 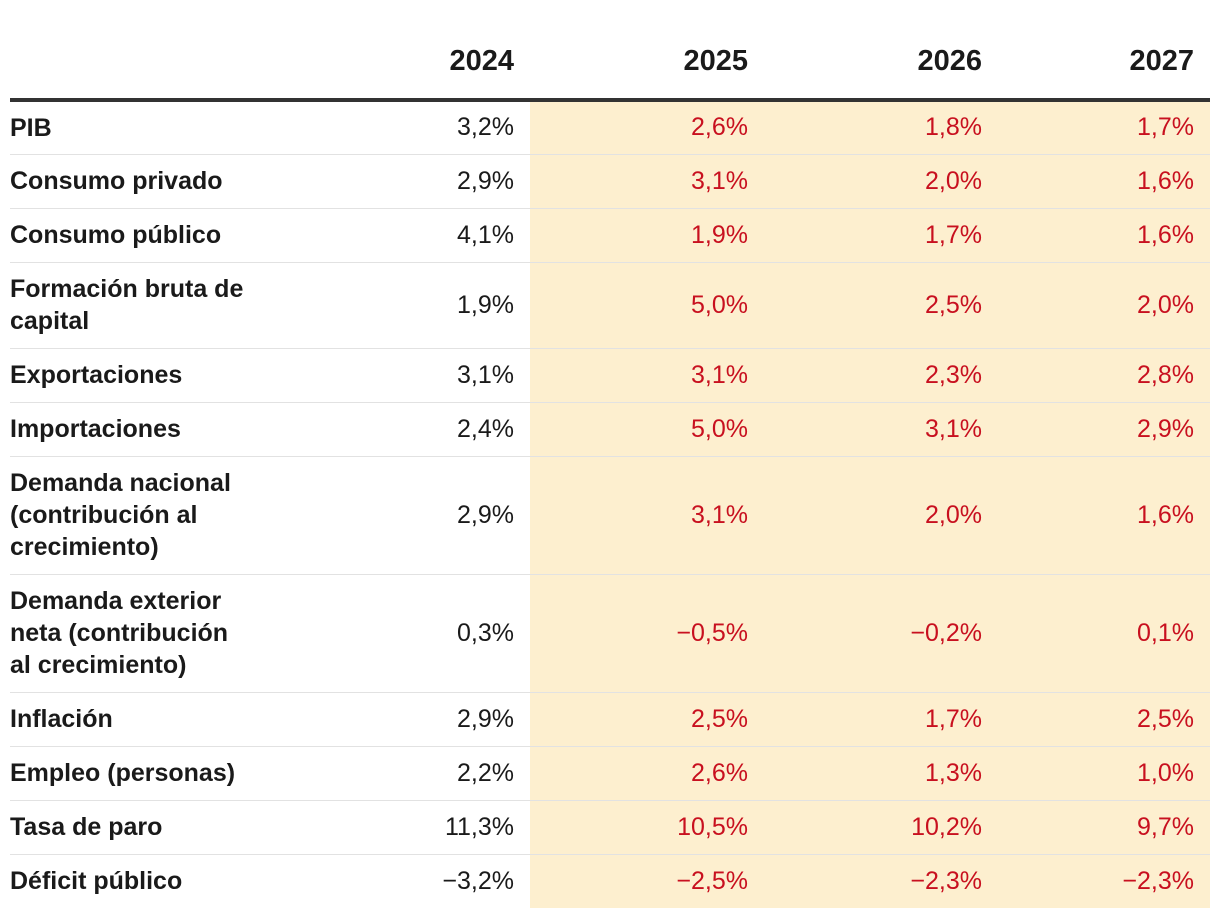 What do you see at coordinates (1104, 375) in the screenshot?
I see `cell-2027: 2,8%` at bounding box center [1104, 375].